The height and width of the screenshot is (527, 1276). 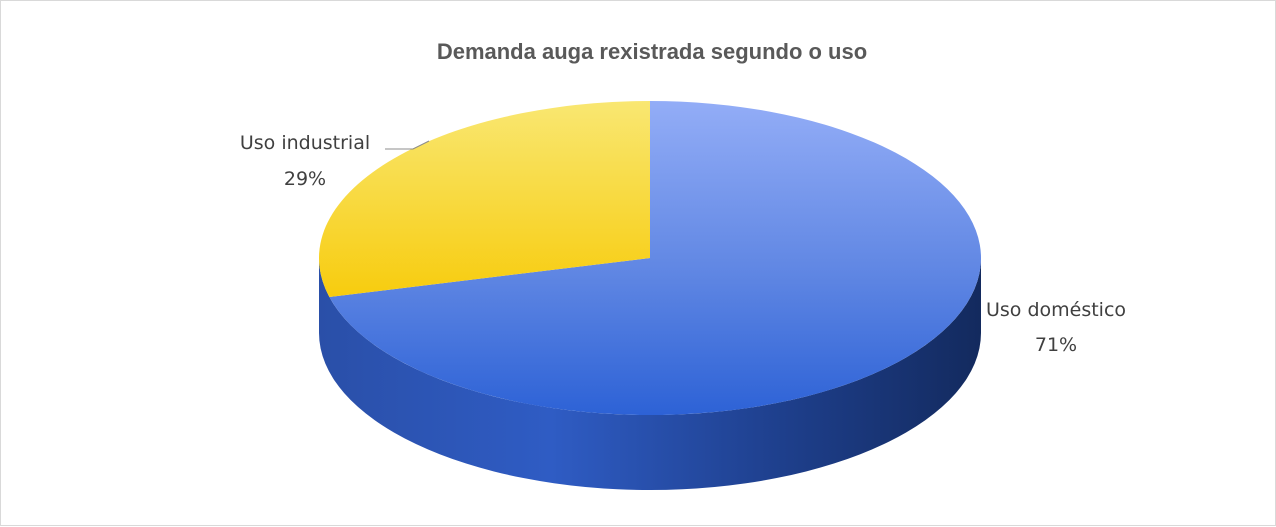 What do you see at coordinates (484, 199) in the screenshot?
I see `pie-slice` at bounding box center [484, 199].